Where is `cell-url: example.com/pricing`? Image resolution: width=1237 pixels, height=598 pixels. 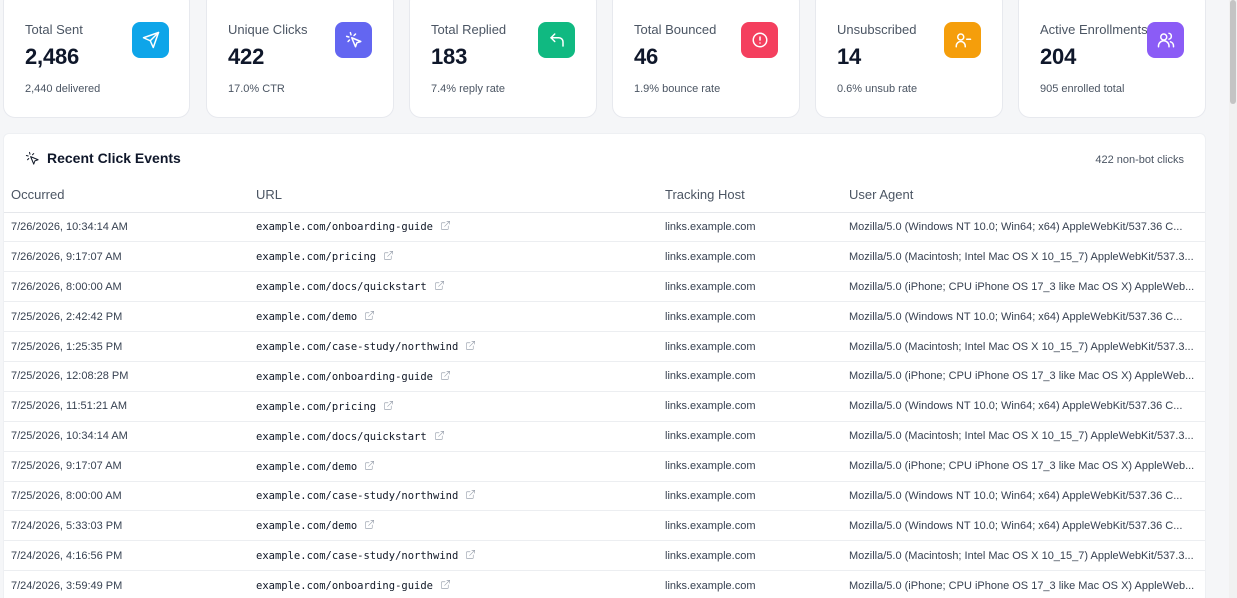
cell-url: example.com/pricing is located at coordinates (453, 257).